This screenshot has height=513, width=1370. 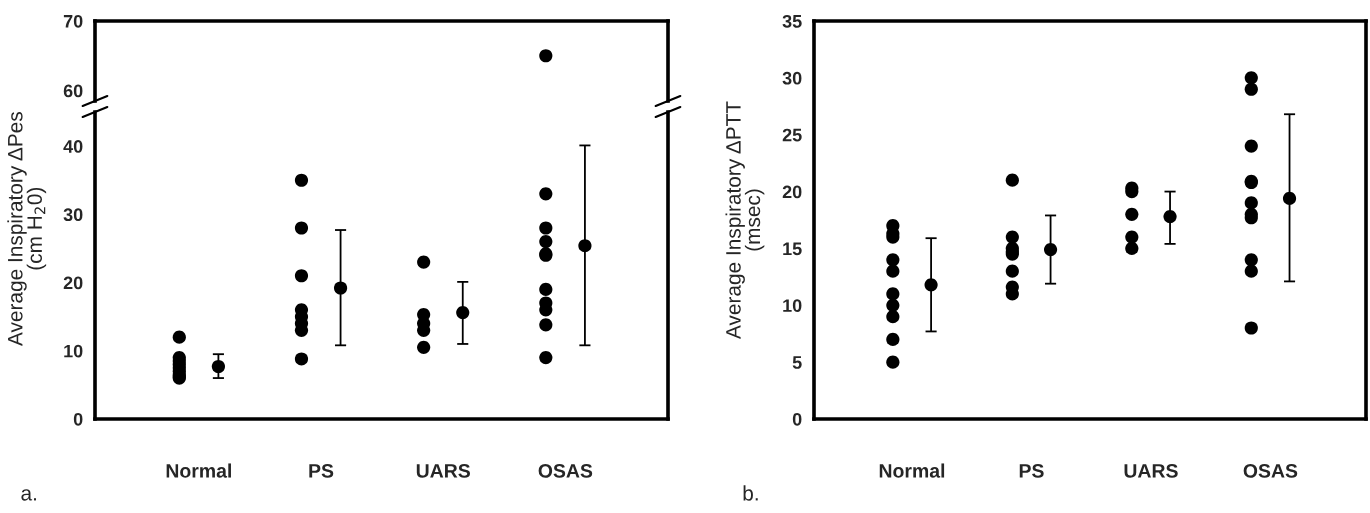 What do you see at coordinates (73, 21) in the screenshot?
I see `y-tick-label: 70` at bounding box center [73, 21].